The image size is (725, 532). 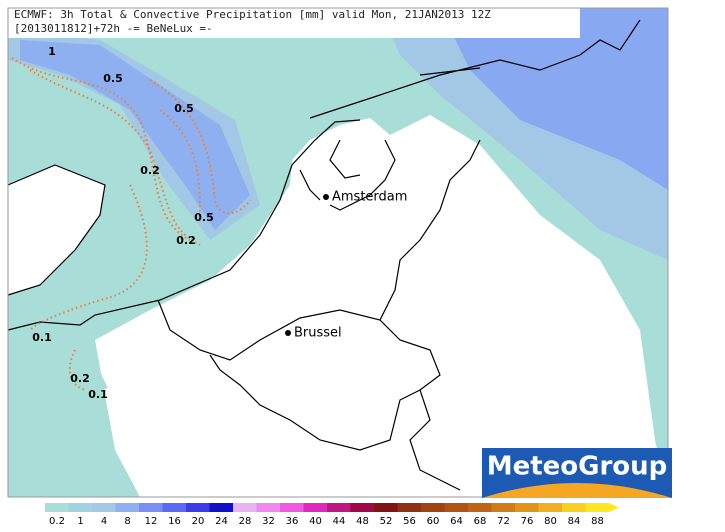 What do you see at coordinates (245, 521) in the screenshot?
I see `legend-label: 28` at bounding box center [245, 521].